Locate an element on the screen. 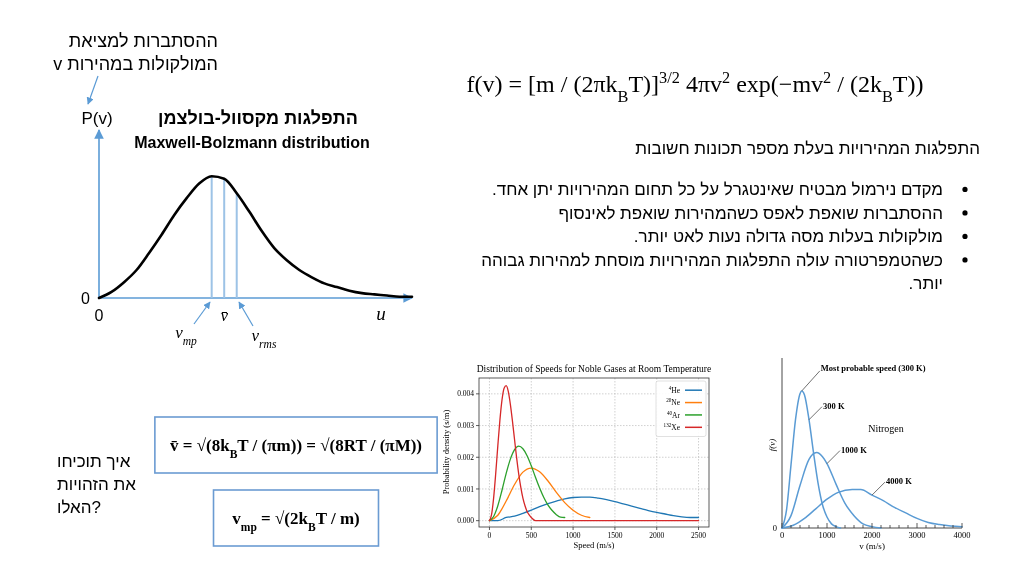 Image resolution: width=1024 pixels, height=574 pixels. x-tick-label: 4000 is located at coordinates (962, 535).